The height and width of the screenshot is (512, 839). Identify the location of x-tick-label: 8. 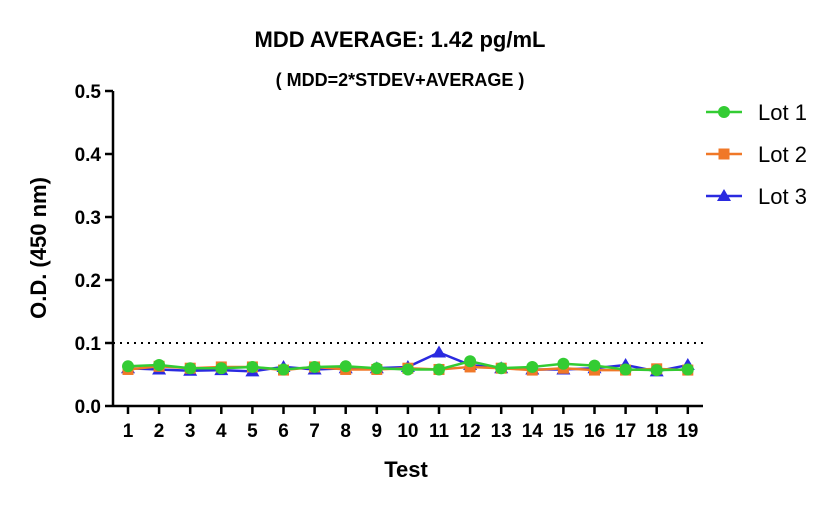
(345, 431).